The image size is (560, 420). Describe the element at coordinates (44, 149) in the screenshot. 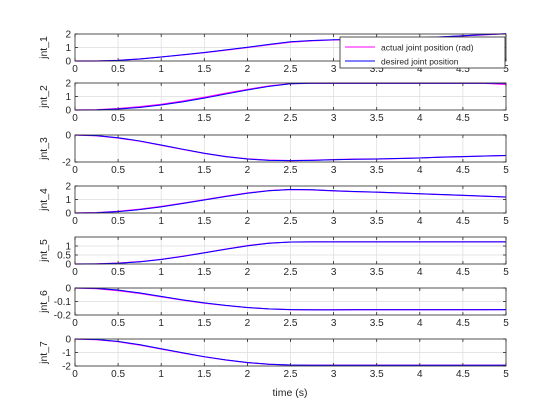

I see `y-axis-label: jnt_3` at that location.